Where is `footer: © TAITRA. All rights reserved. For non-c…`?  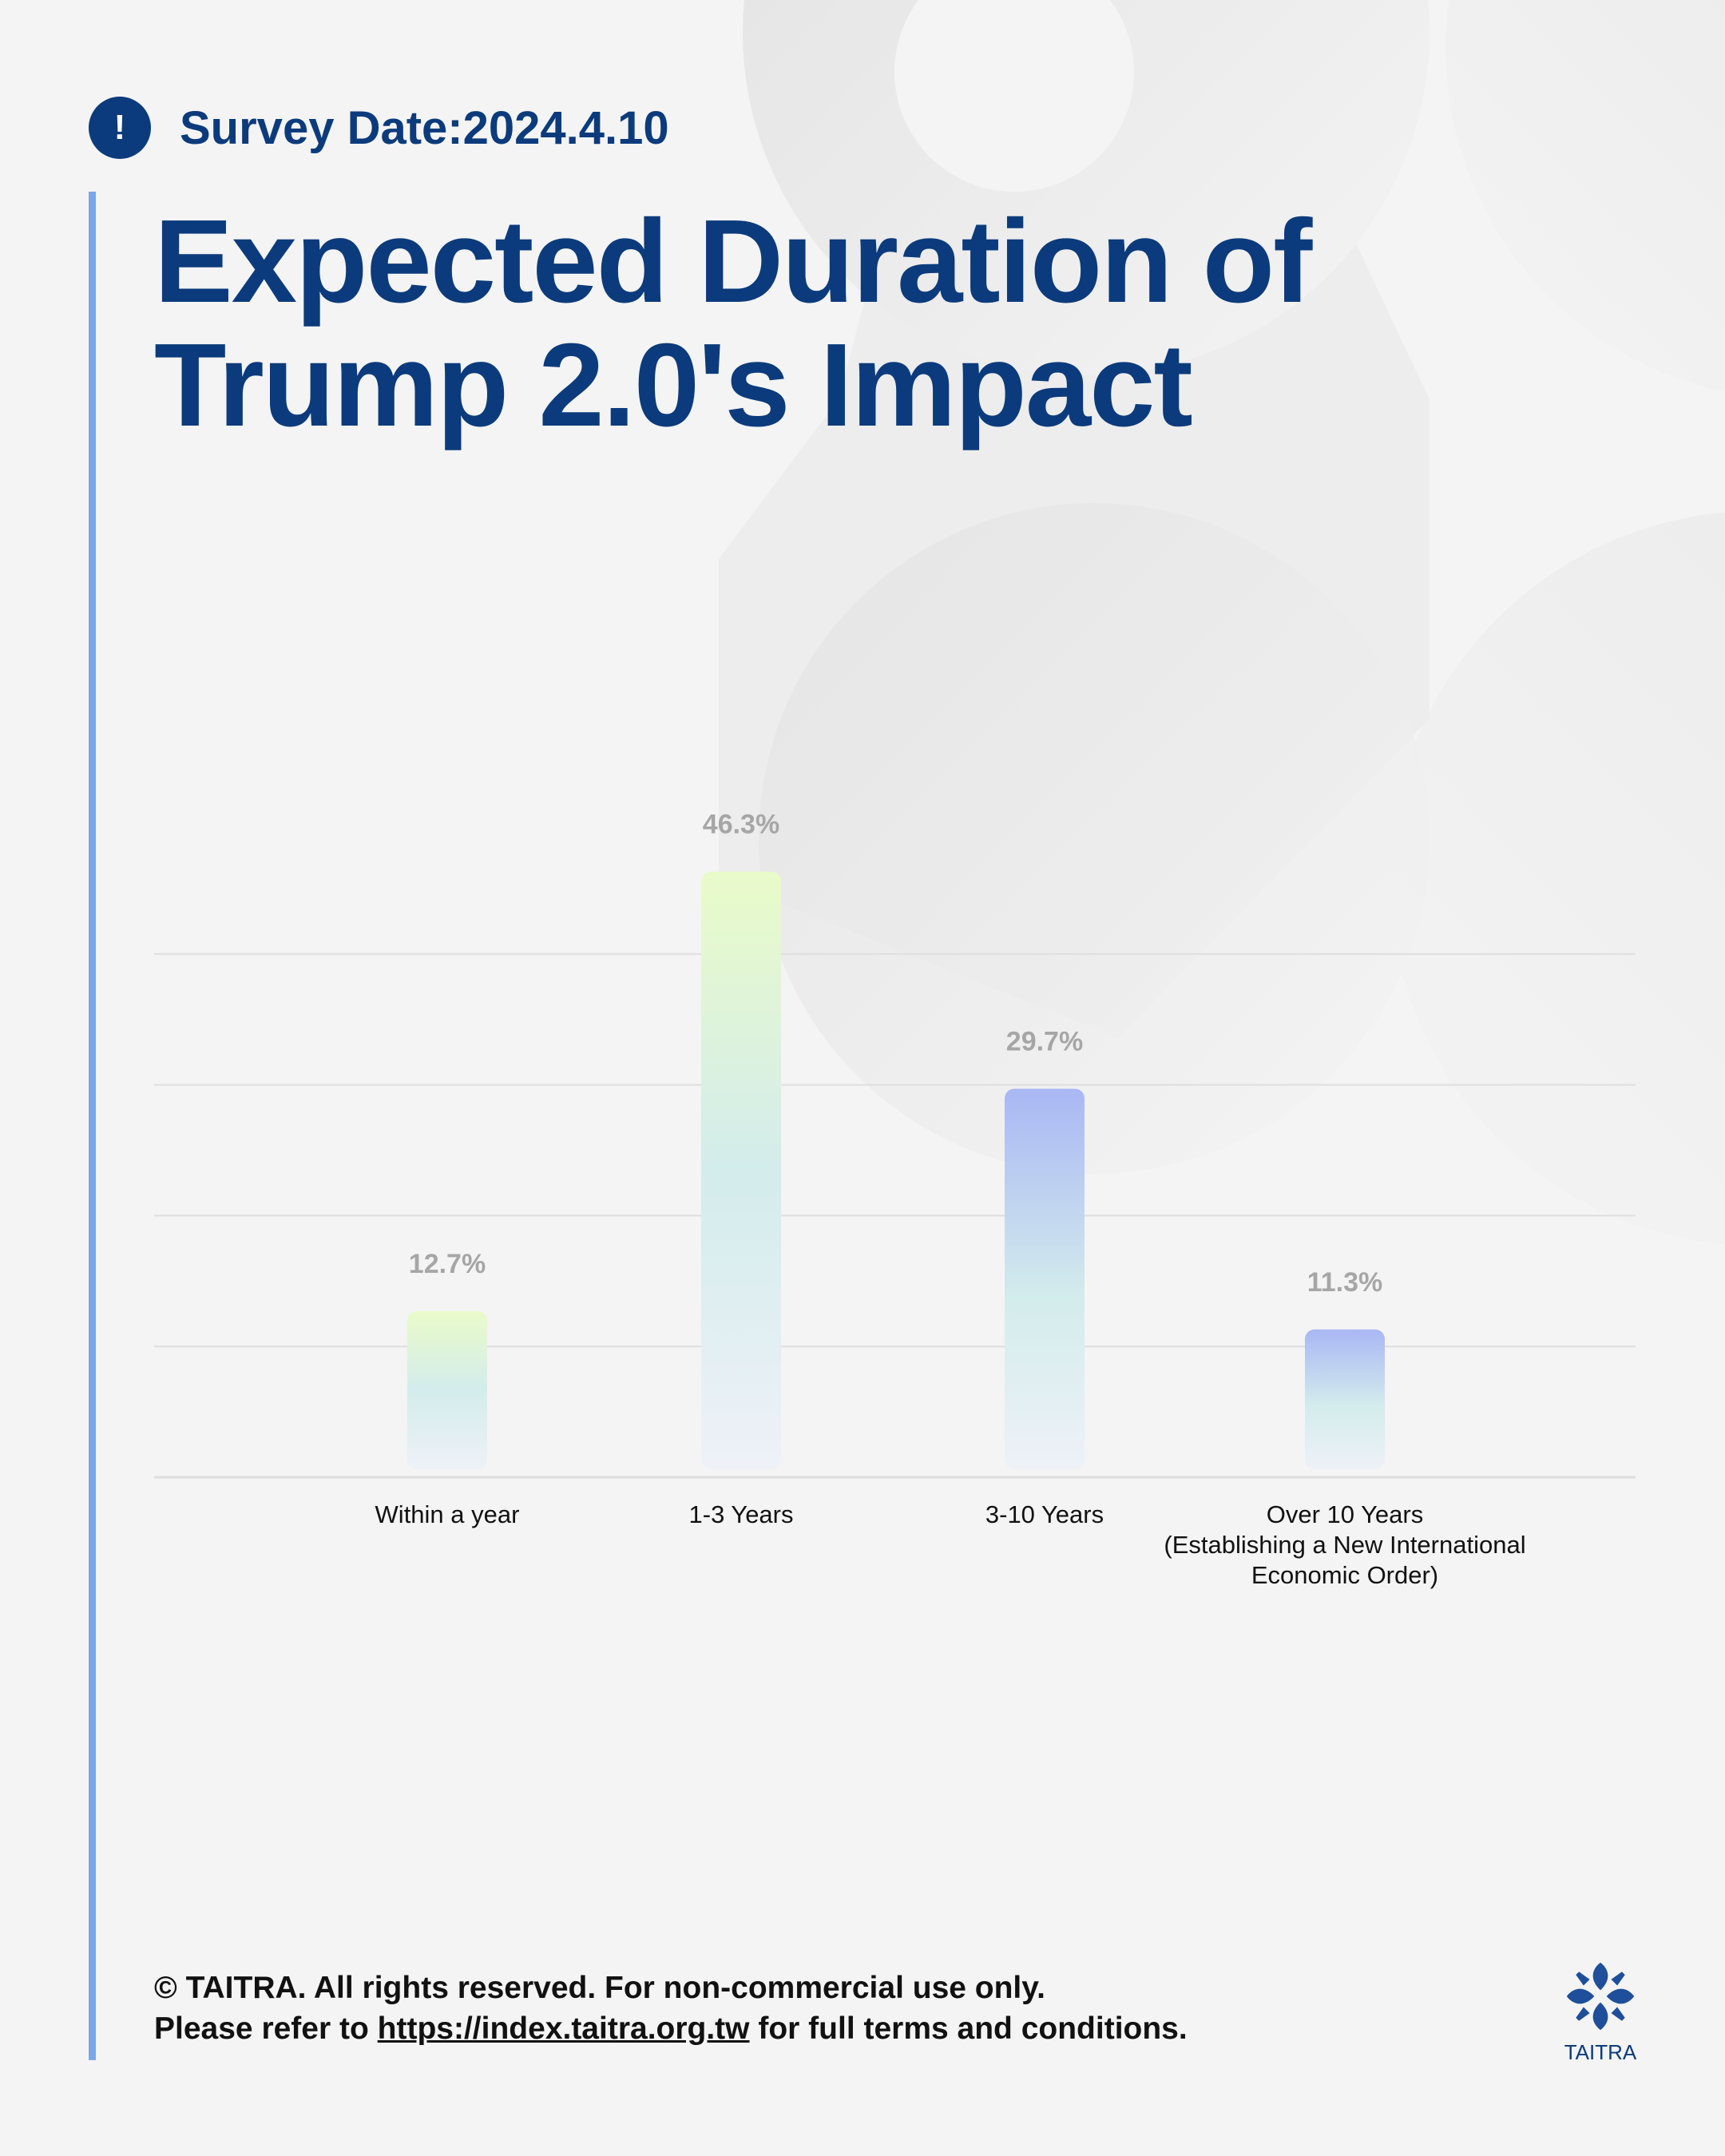
footer: © TAITRA. All rights reserved. For non-c… is located at coordinates (671, 2008).